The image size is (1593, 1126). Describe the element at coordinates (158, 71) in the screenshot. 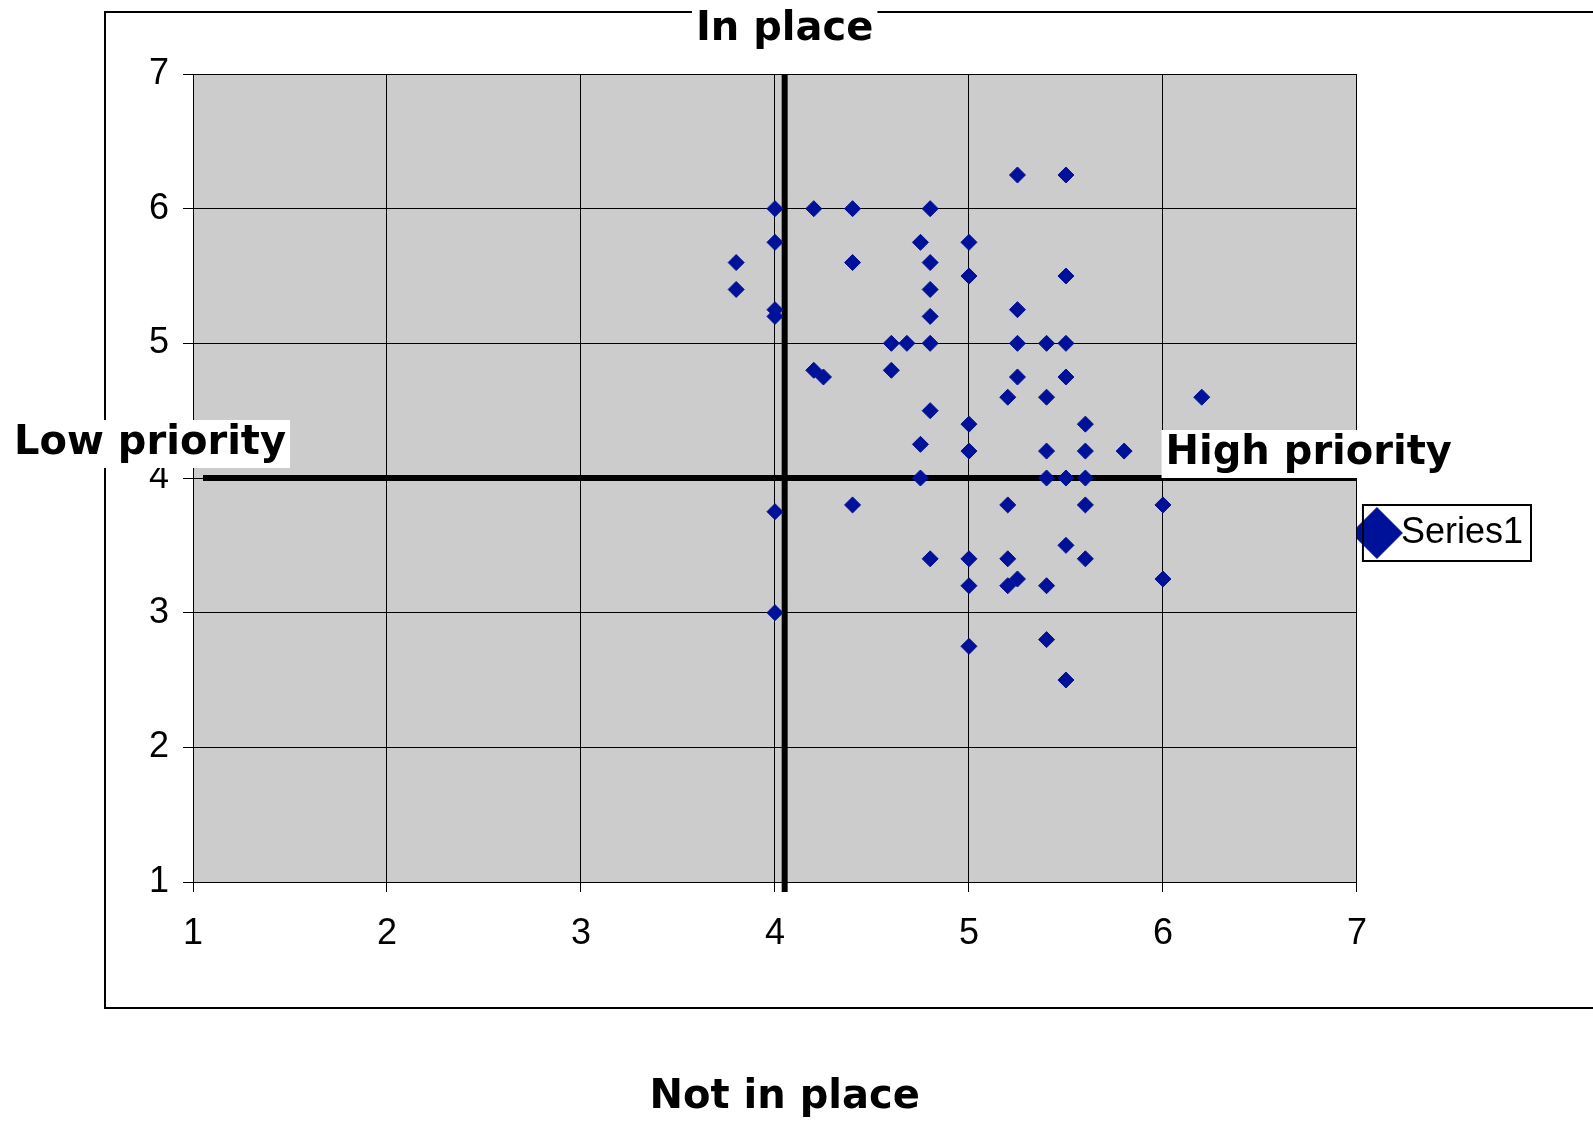

I see `y-tick-label: 7` at that location.